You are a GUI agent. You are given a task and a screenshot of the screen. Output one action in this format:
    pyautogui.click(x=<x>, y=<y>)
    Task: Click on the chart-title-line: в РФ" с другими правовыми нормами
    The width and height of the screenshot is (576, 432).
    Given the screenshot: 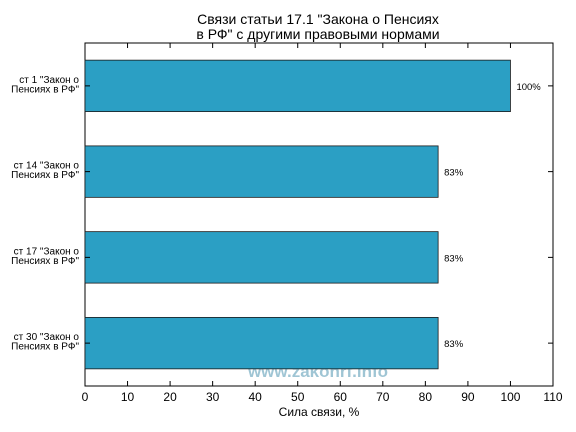 What is the action you would take?
    pyautogui.click(x=317, y=34)
    